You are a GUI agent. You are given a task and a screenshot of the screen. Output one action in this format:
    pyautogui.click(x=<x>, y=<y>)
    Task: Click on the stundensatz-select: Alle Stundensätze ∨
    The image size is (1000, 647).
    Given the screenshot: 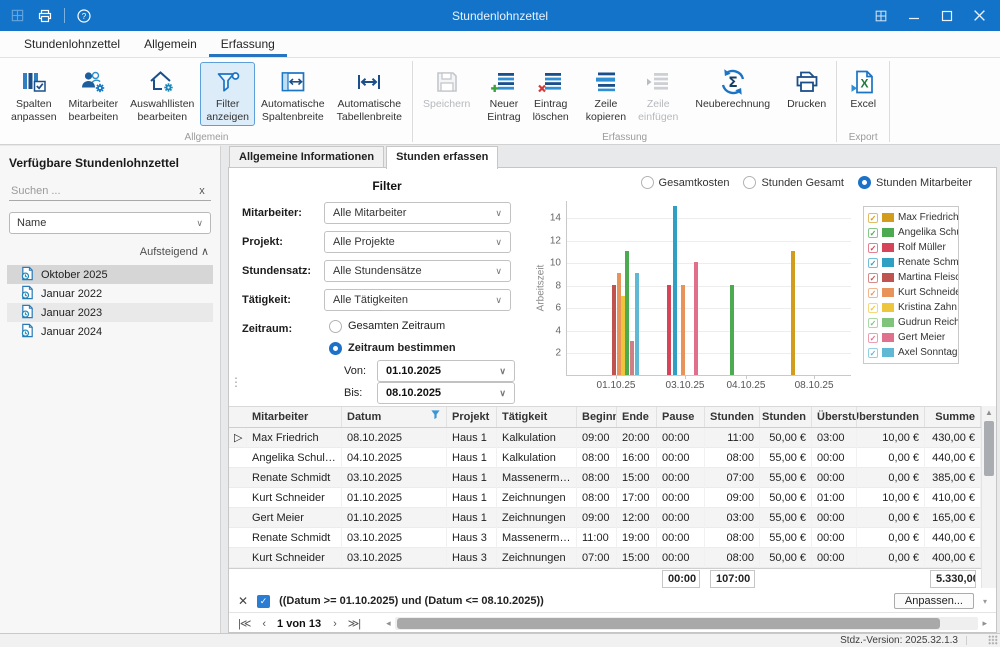 What is the action you would take?
    pyautogui.click(x=417, y=271)
    